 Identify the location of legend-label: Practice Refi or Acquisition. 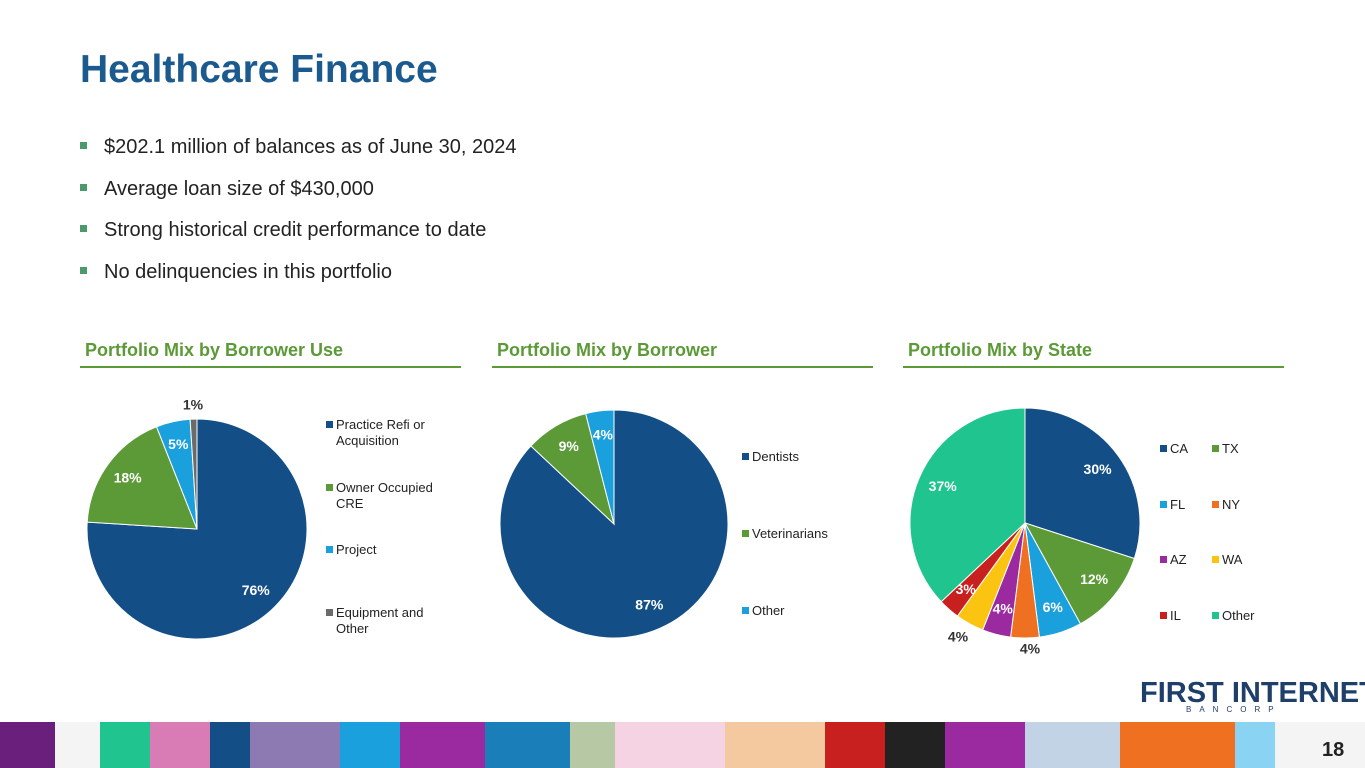
(380, 432).